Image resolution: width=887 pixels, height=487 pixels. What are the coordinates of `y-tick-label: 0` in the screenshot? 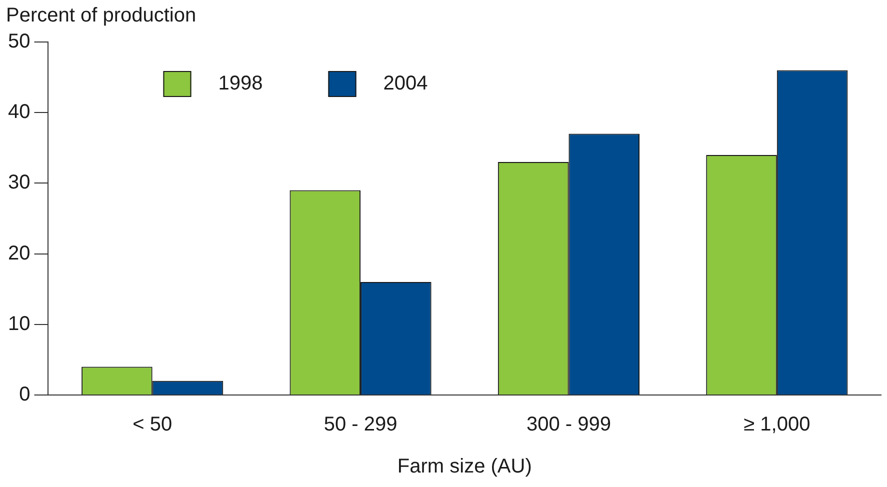 It's located at (24, 395).